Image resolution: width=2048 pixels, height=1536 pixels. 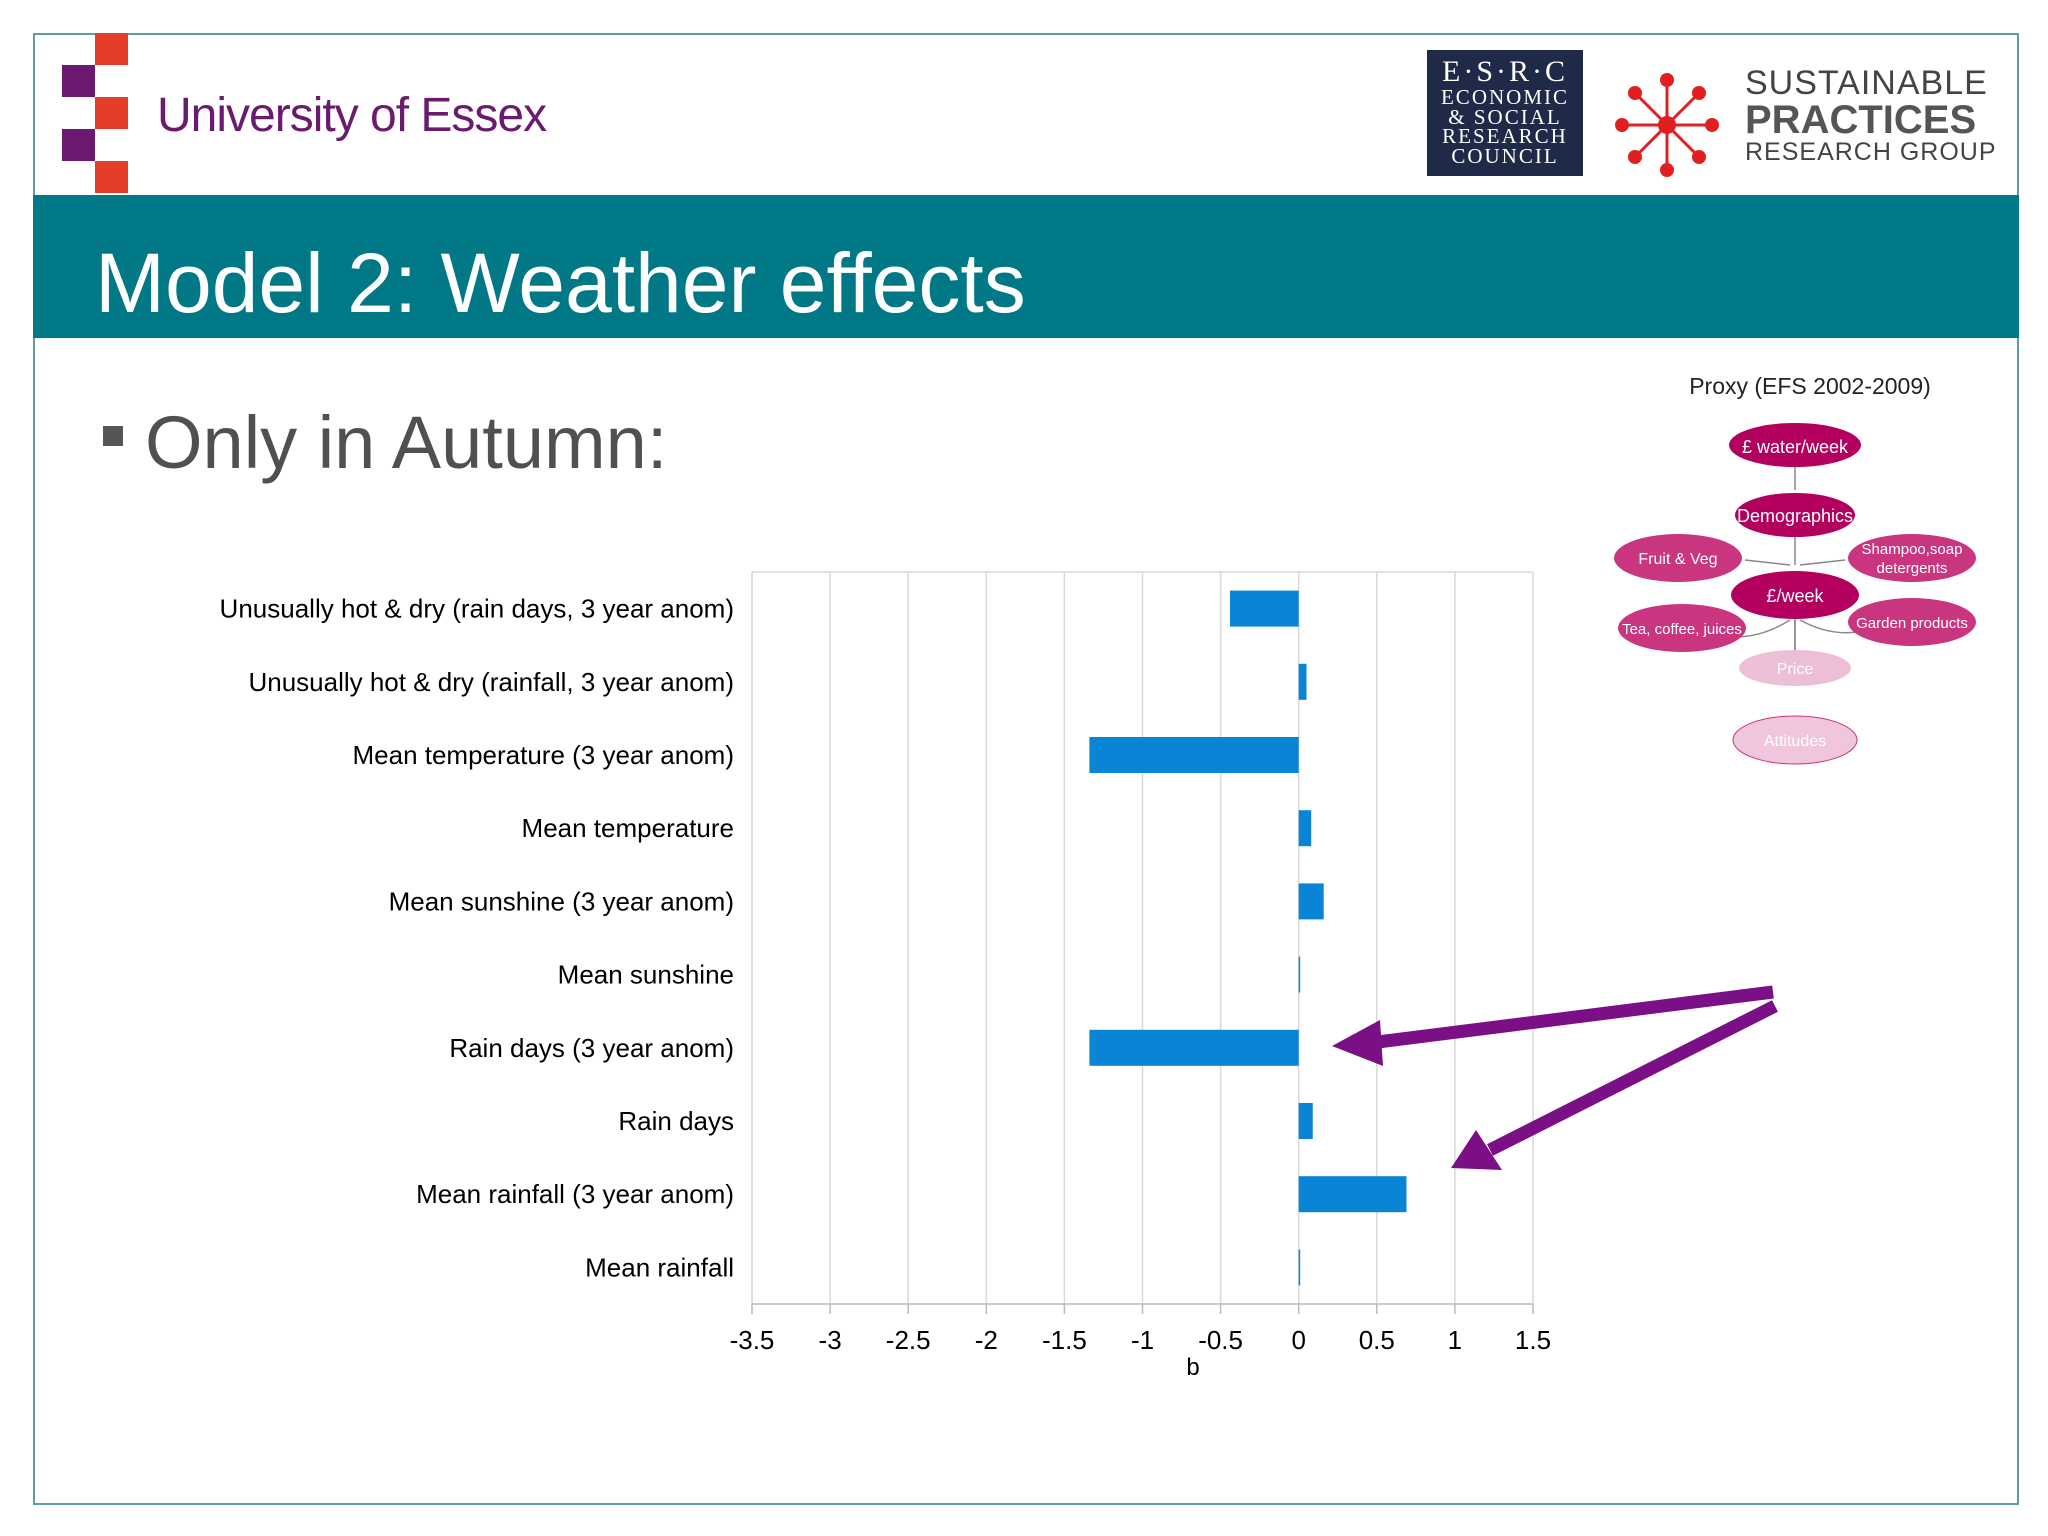 I want to click on esrc-logo-line: ECONOMIC, so click(x=1504, y=97).